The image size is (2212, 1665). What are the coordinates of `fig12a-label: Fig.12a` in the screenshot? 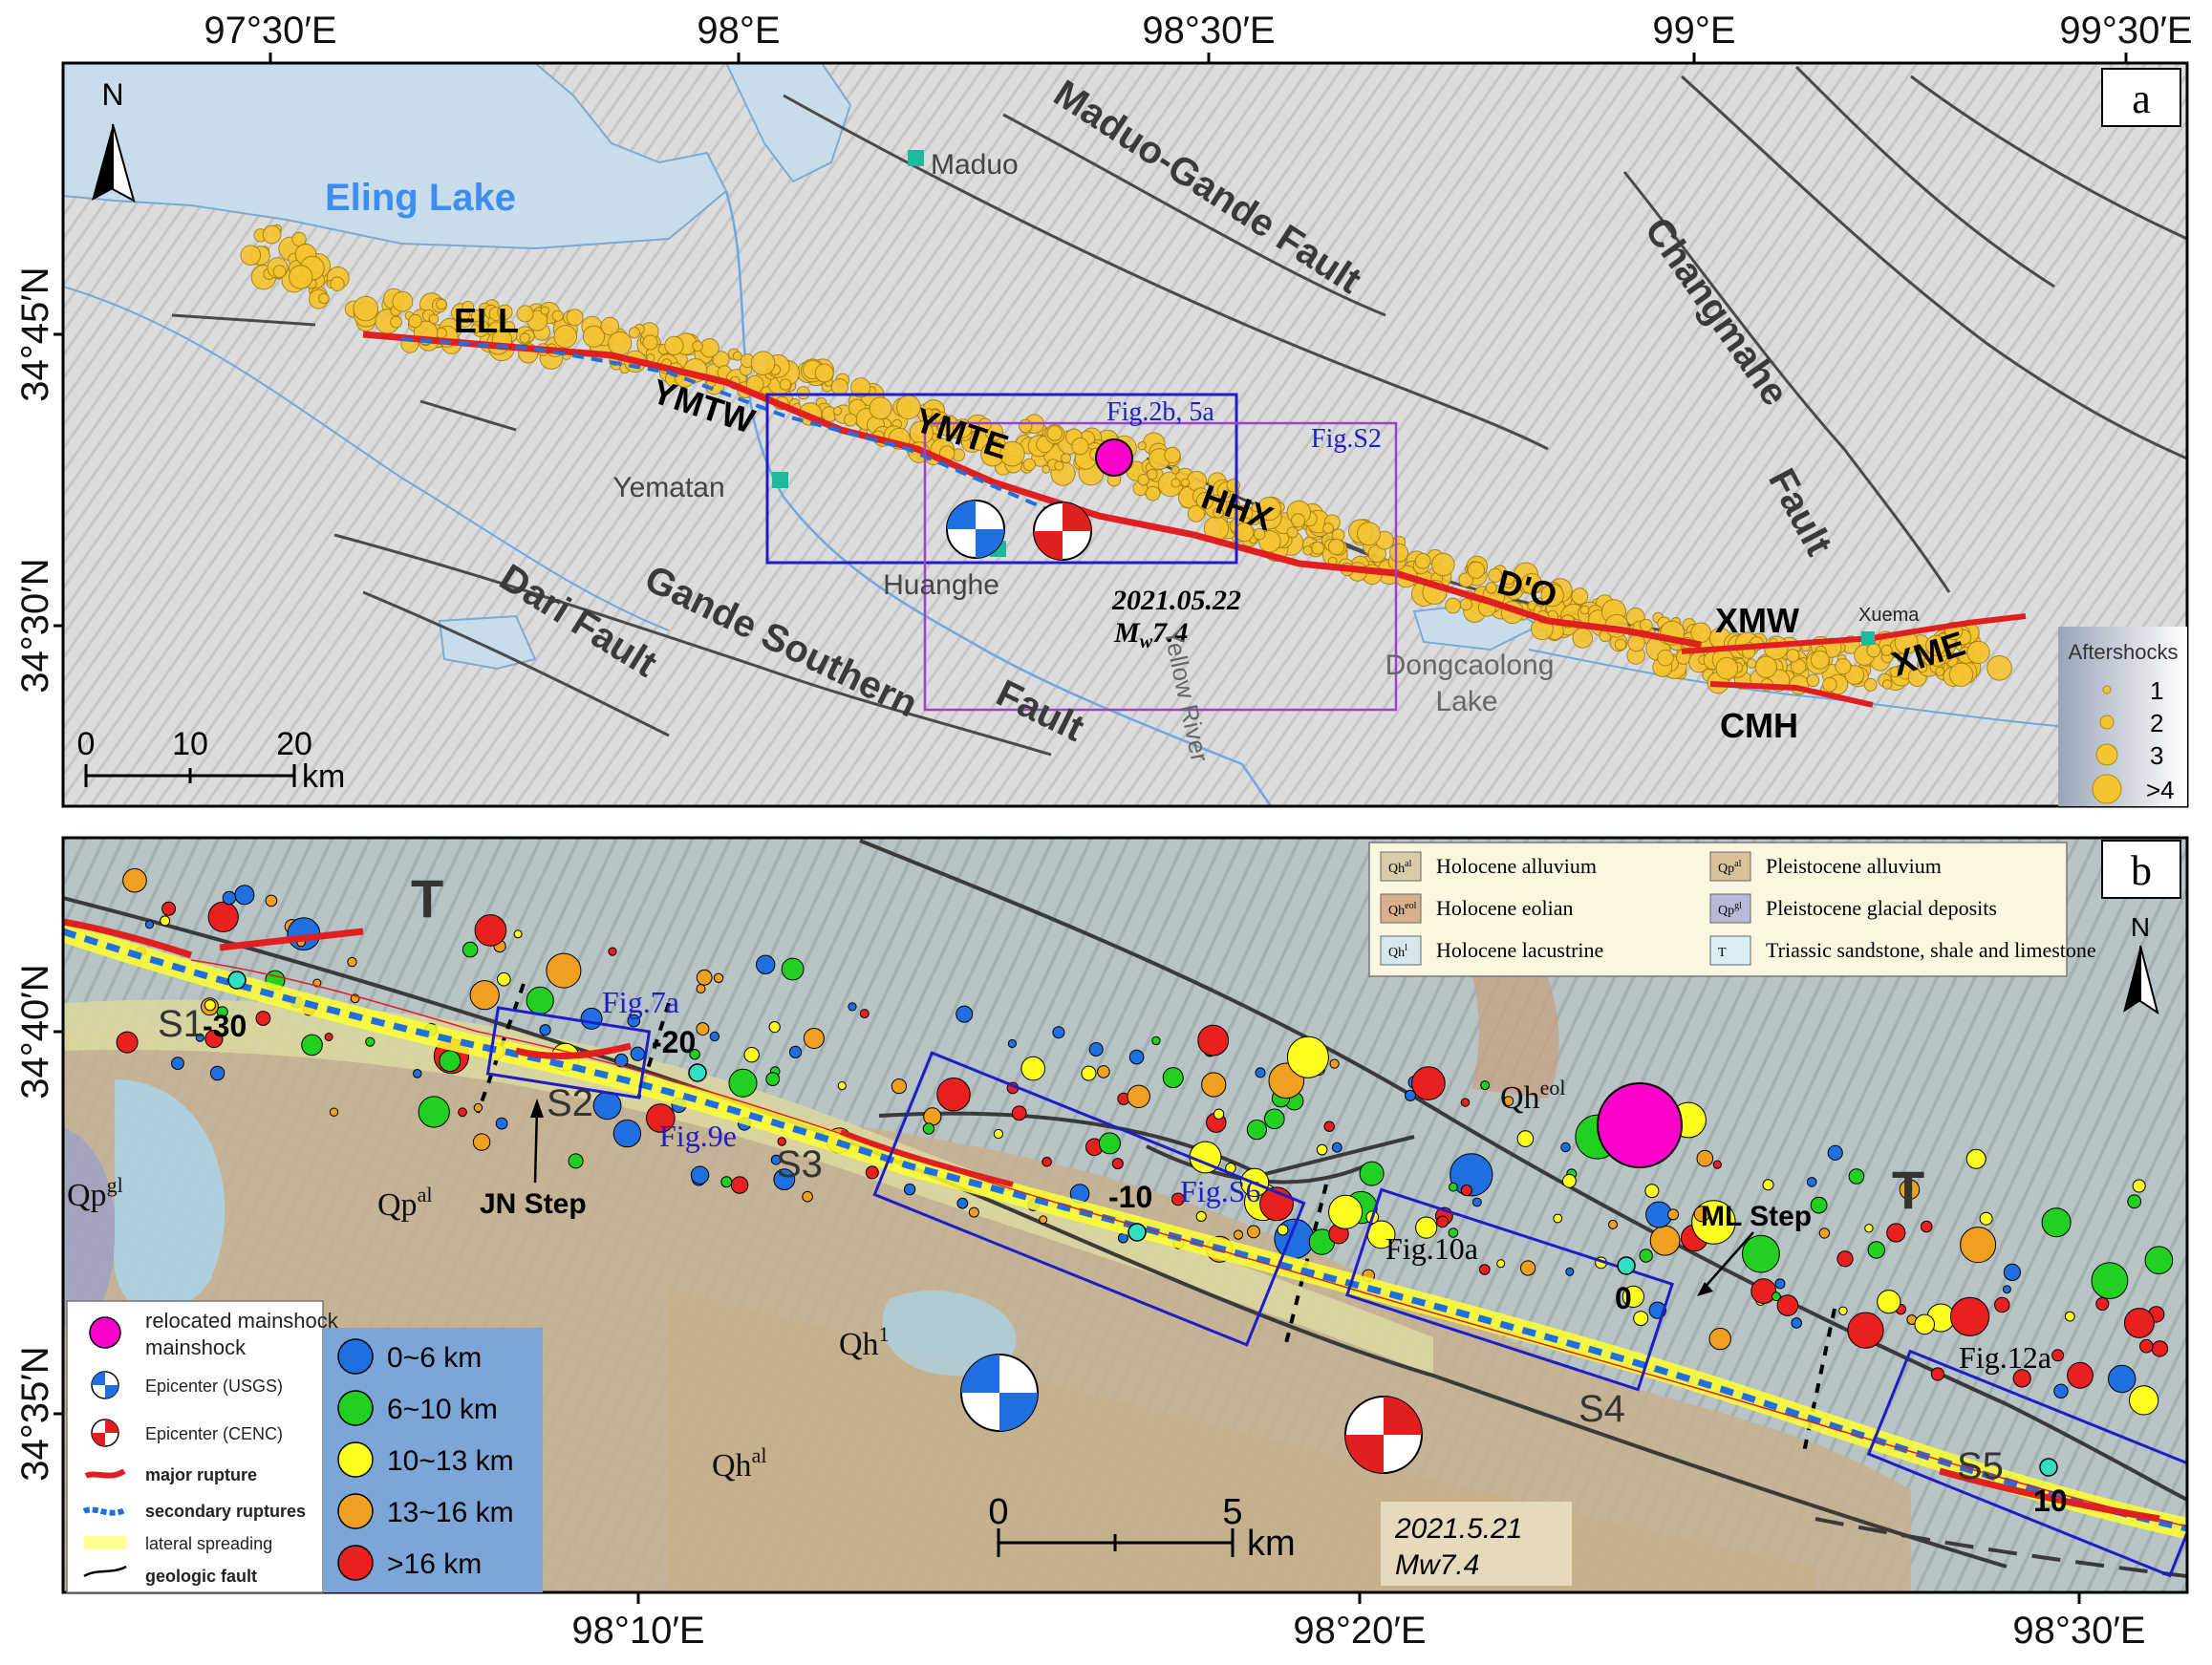 It's located at (2005, 1357).